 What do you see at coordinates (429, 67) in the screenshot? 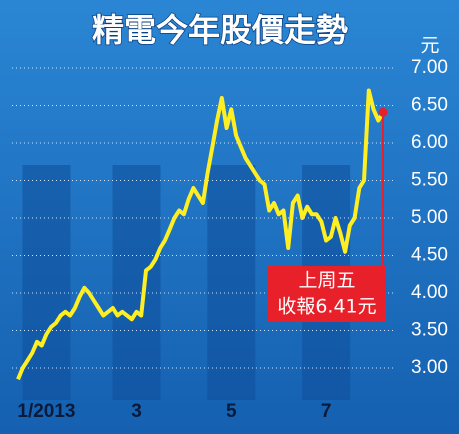
I see `y-tick-label: 7.00` at bounding box center [429, 67].